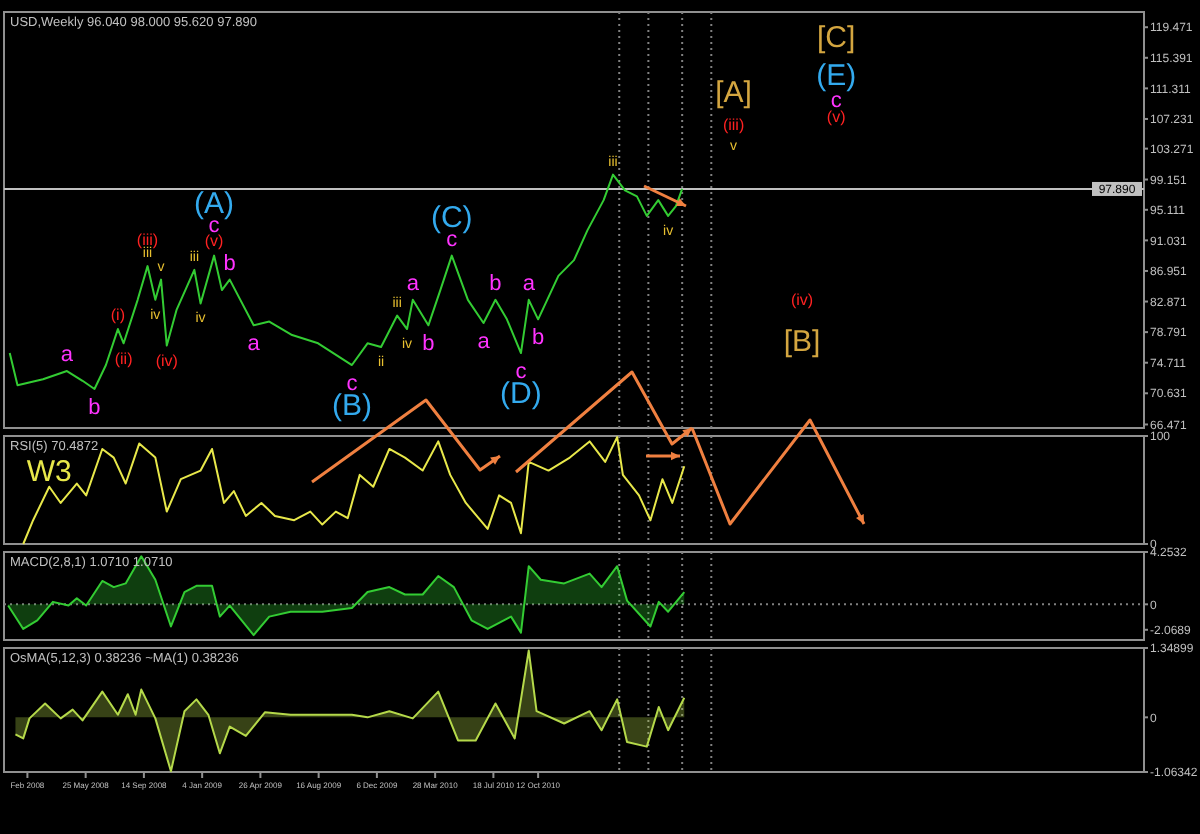 This screenshot has width=1200, height=834. What do you see at coordinates (124, 358) in the screenshot?
I see `annotation: (ii)` at bounding box center [124, 358].